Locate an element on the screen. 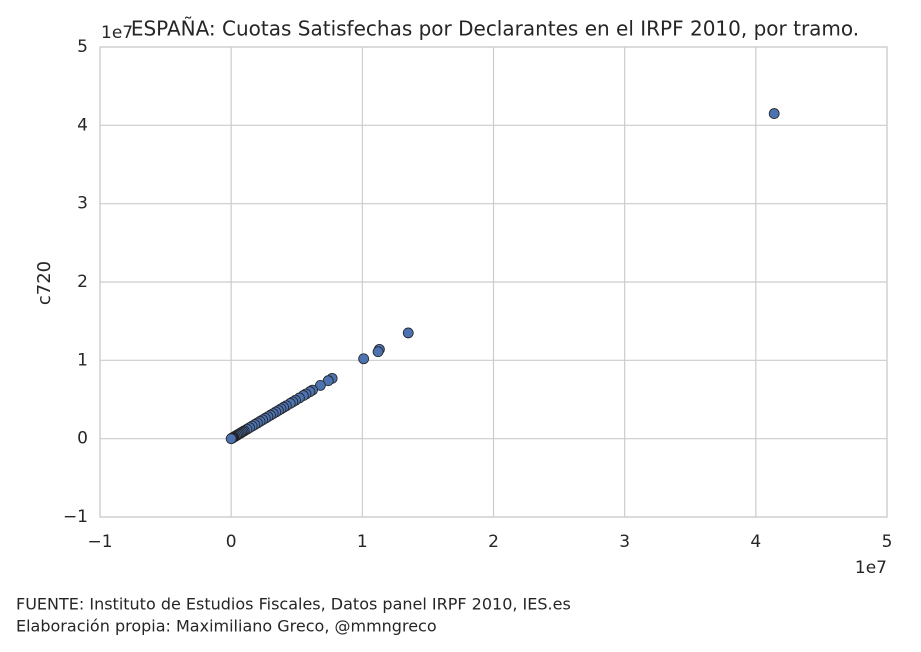 The width and height of the screenshot is (921, 652). x-offset-label: 1e7 is located at coordinates (871, 568).